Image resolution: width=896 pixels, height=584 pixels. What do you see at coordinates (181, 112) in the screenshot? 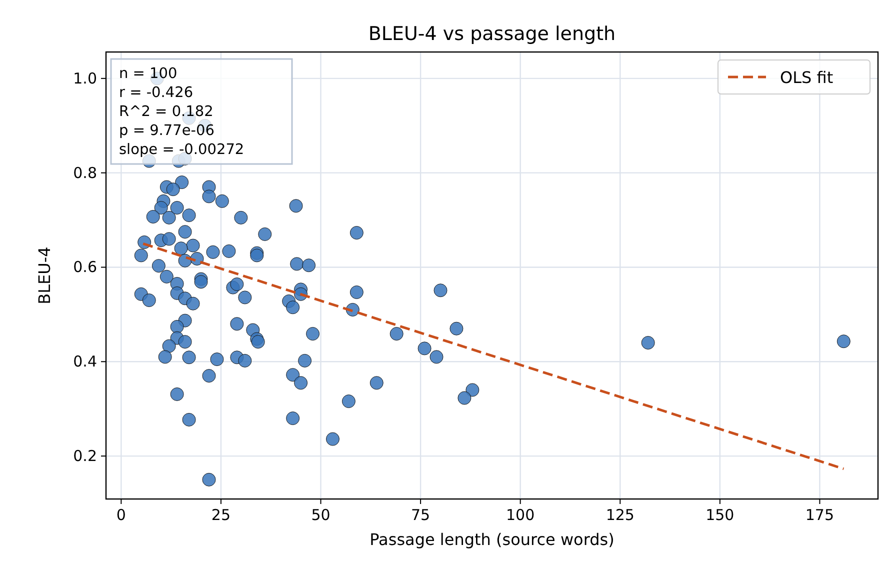
I see `annotation: n = 100 r = -0.426 R^2 = 0.182 p = 9.77e-06 slope = -0.00272` at bounding box center [181, 112].